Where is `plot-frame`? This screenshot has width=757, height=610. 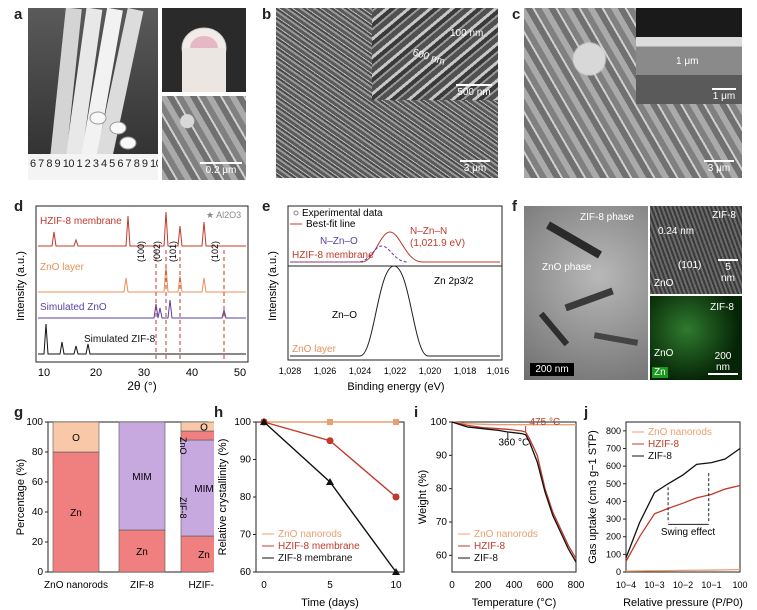 plot-frame is located at coordinates (683, 497).